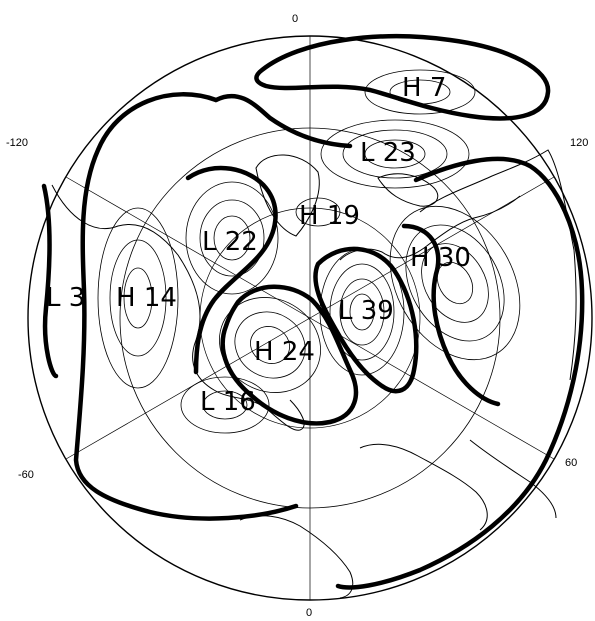 Image resolution: width=595 pixels, height=621 pixels. Describe the element at coordinates (423, 487) in the screenshot. I see `africa-outline` at that location.